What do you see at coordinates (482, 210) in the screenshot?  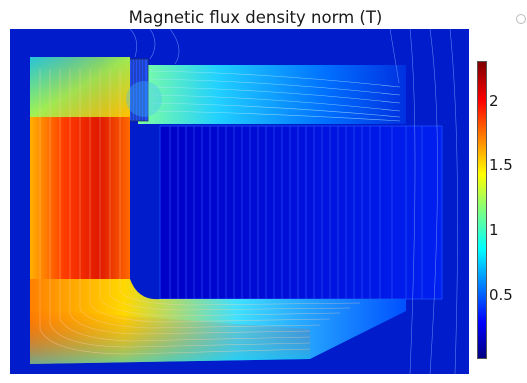 I see `colorbar` at bounding box center [482, 210].